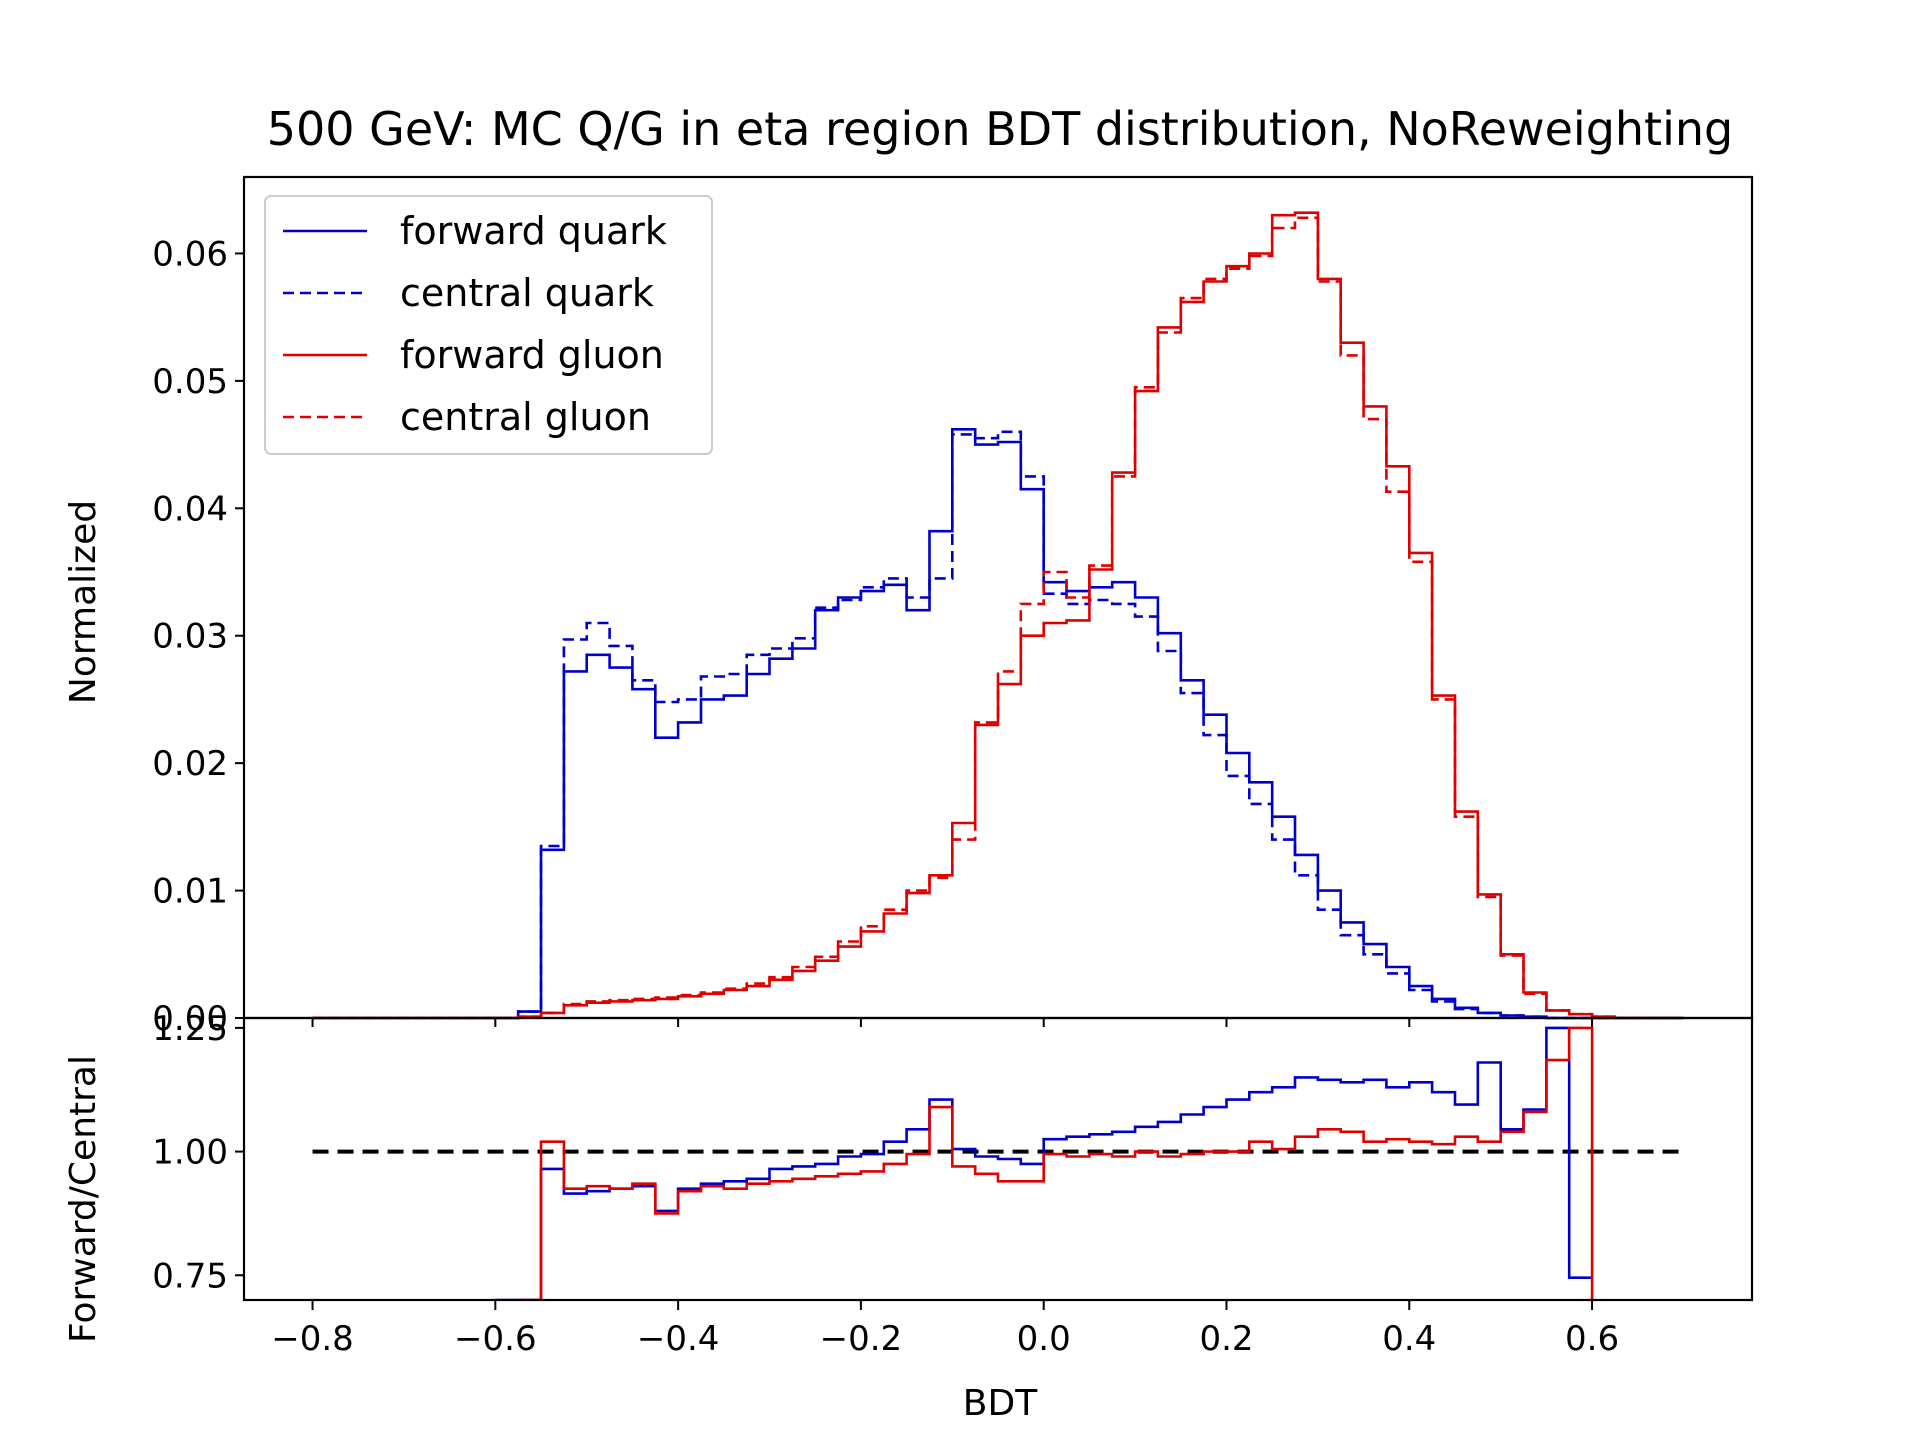 This screenshot has height=1440, width=1920. What do you see at coordinates (190, 1029) in the screenshot?
I see `ratio-y-tick-label: 1.25` at bounding box center [190, 1029].